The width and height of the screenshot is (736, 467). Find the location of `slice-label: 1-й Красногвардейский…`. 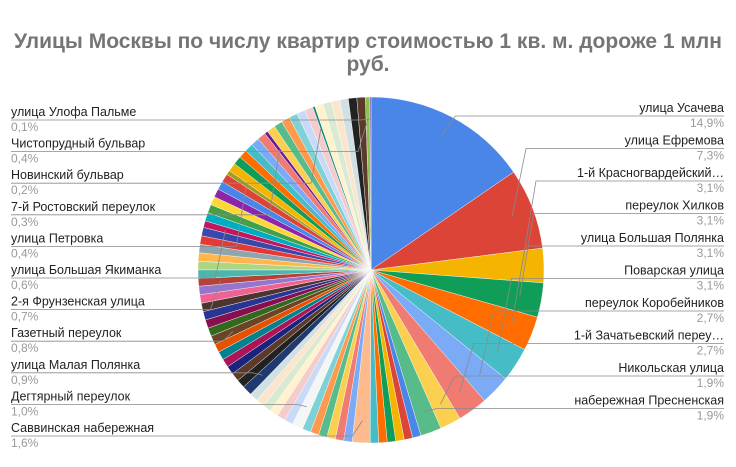

slice-label: 1-й Красногвардейский… is located at coordinates (650, 173).